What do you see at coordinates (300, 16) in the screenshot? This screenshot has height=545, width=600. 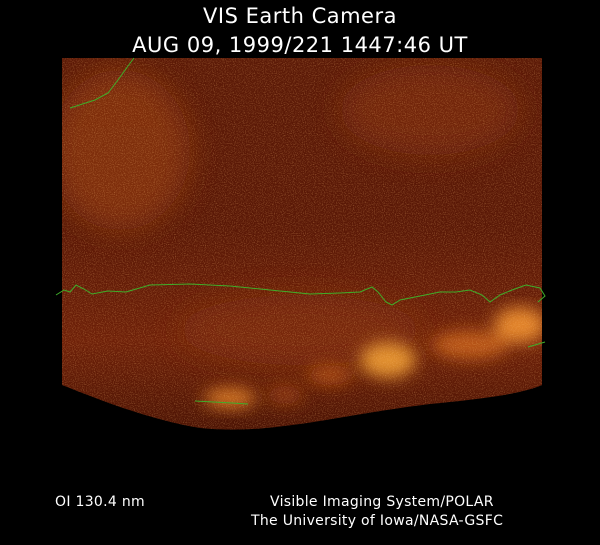 I see `image-title: VIS Earth Camera` at bounding box center [300, 16].